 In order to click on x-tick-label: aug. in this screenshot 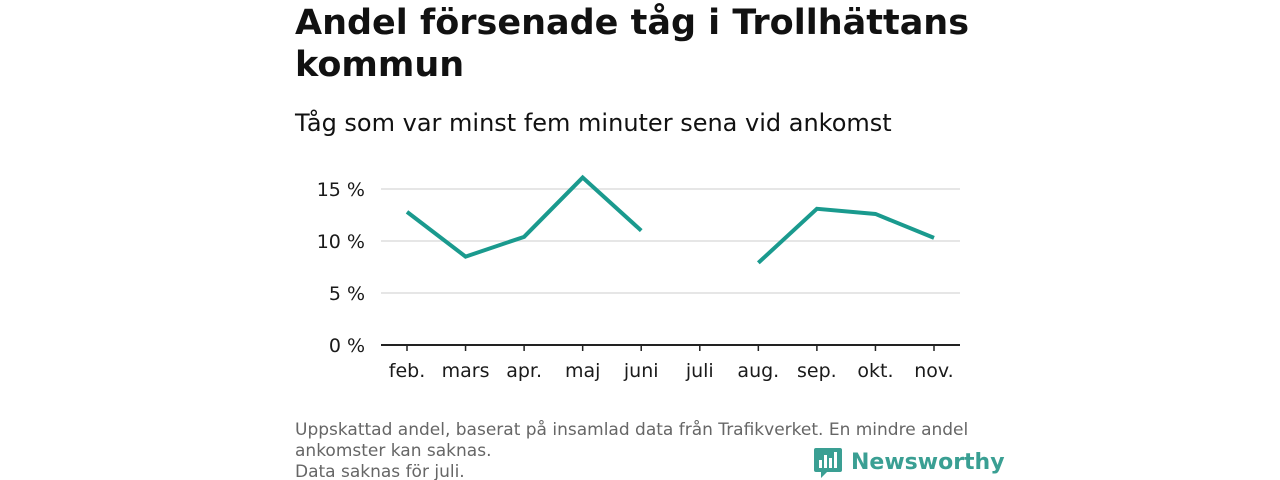, I will do `click(758, 371)`.